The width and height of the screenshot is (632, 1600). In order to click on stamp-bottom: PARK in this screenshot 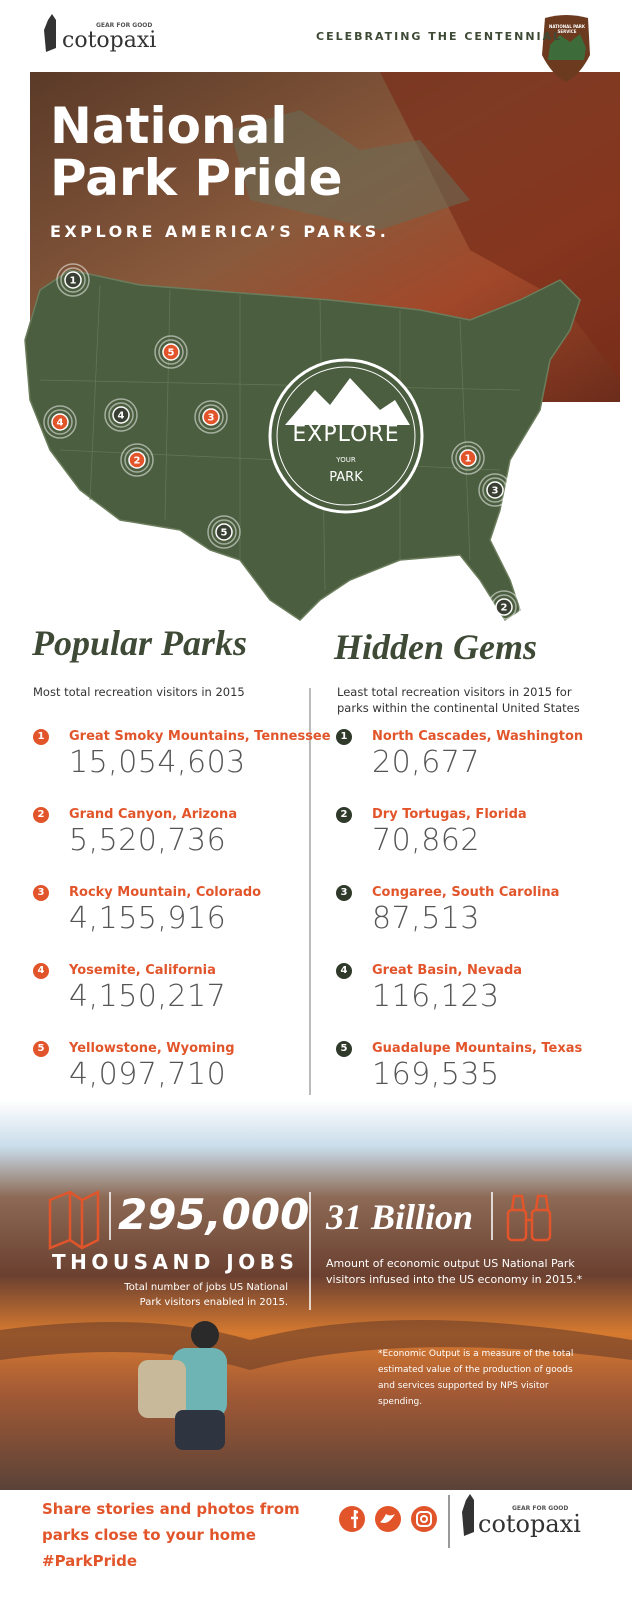, I will do `click(346, 477)`.